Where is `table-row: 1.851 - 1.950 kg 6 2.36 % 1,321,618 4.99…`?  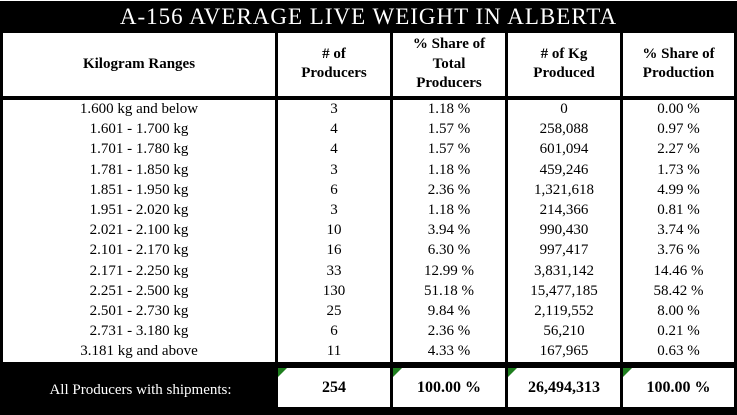 table-row: 1.851 - 1.950 kg 6 2.36 % 1,321,618 4.99… is located at coordinates (368, 190).